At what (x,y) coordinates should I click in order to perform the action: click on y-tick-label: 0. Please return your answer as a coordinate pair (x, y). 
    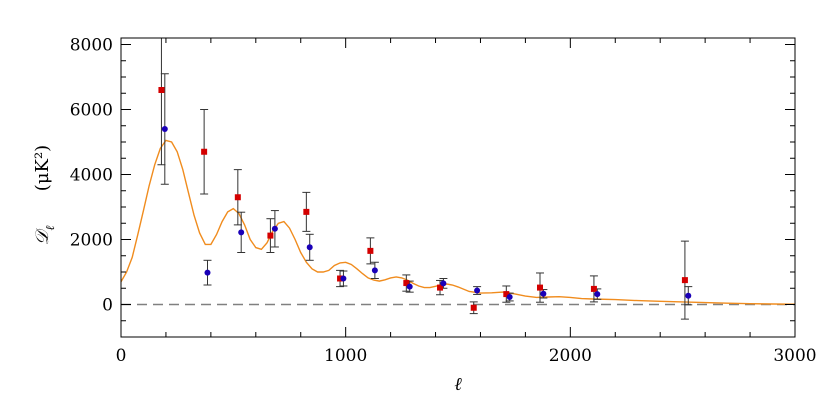
    Looking at the image, I should click on (107, 306).